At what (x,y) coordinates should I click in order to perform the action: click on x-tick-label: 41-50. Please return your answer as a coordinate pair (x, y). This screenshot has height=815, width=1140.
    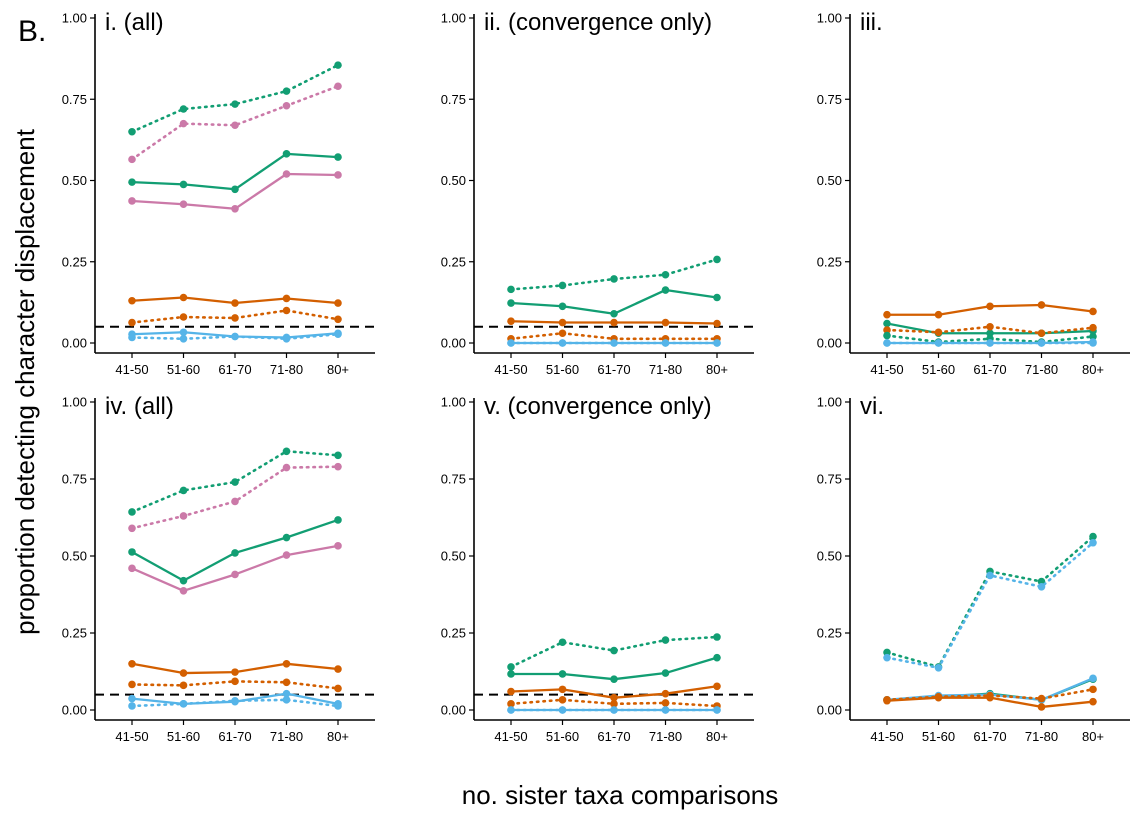
    Looking at the image, I should click on (131, 736).